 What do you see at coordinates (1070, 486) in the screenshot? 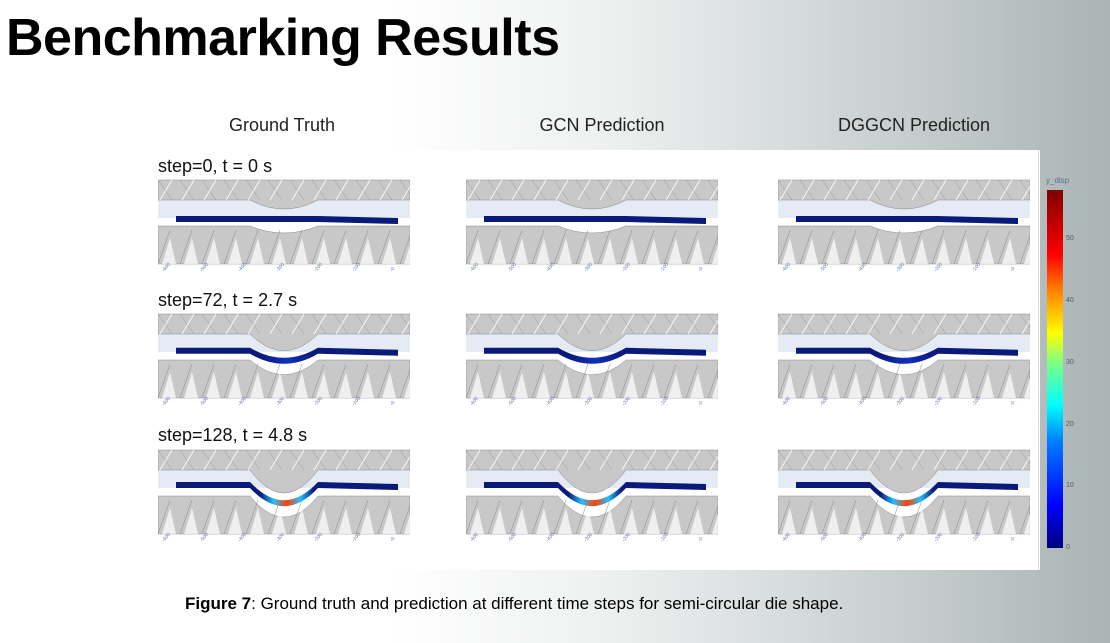
I see `colorbar-tick: 10` at bounding box center [1070, 486].